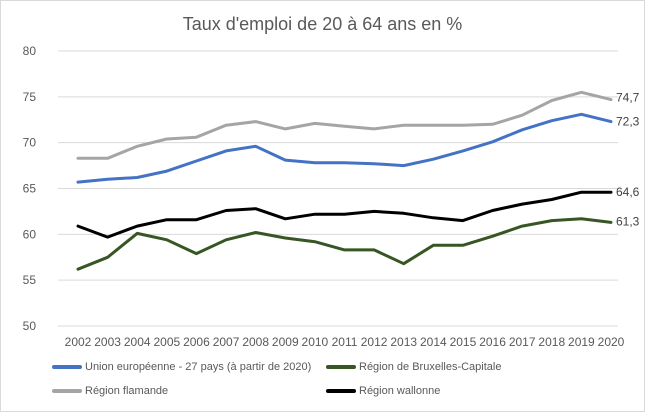  What do you see at coordinates (285, 342) in the screenshot?
I see `x-tick-label: 2009` at bounding box center [285, 342].